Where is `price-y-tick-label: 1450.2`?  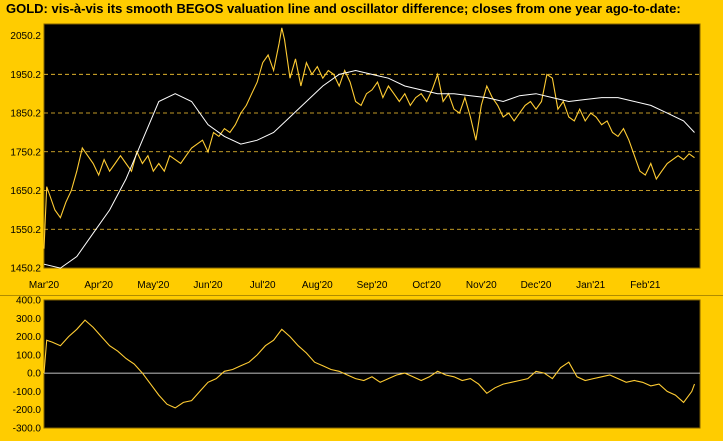
price-y-tick-label: 1450.2 is located at coordinates (25, 269).